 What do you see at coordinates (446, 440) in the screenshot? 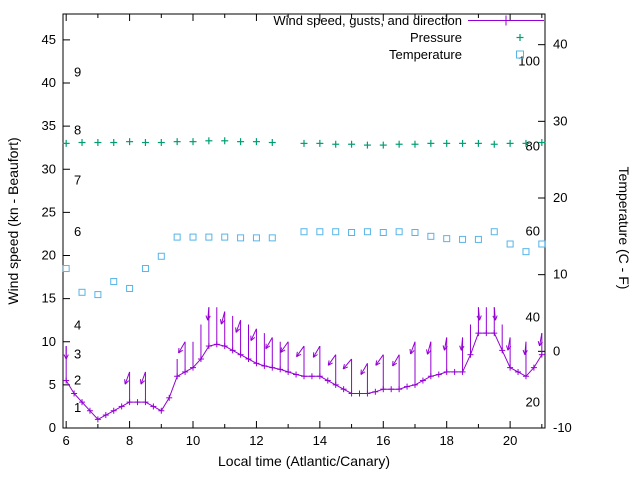
I see `svg-text: 18` at bounding box center [446, 440].